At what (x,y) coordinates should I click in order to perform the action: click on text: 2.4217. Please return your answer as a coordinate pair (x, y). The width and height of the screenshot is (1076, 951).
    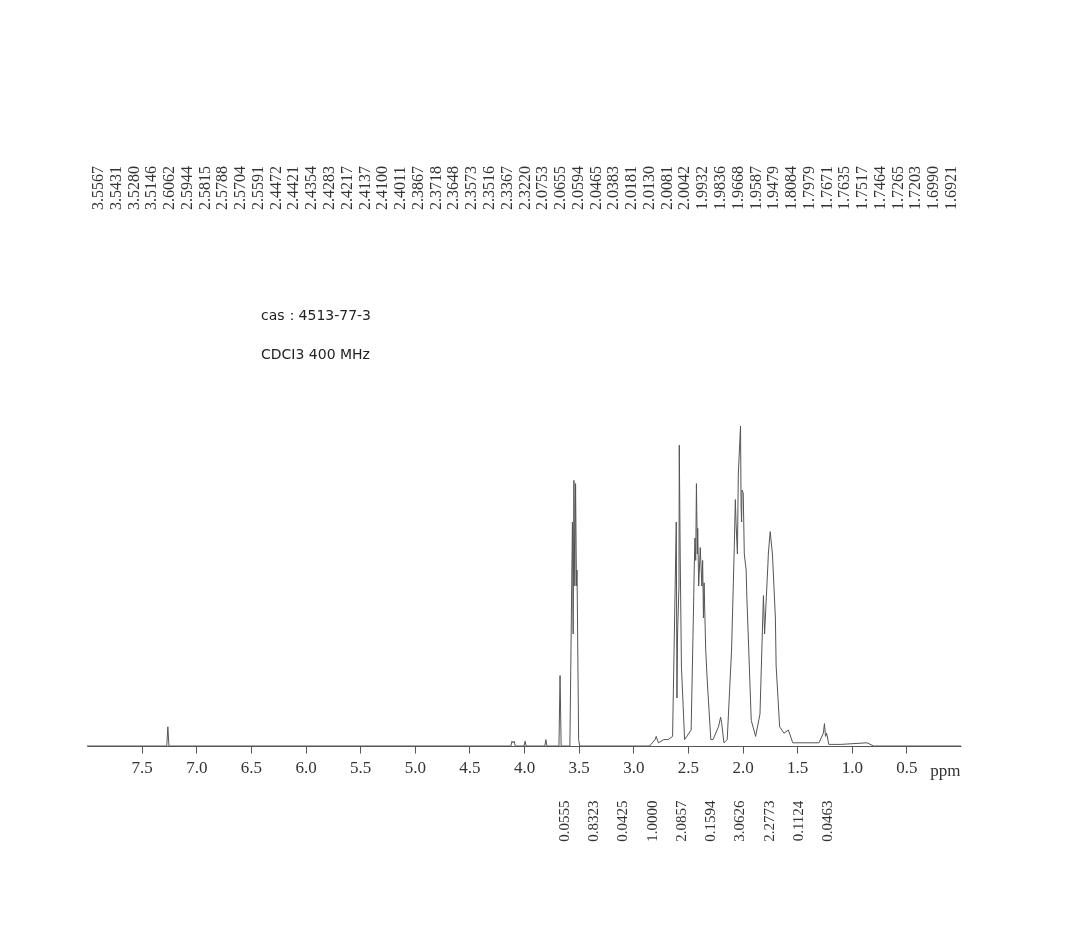
    Looking at the image, I should click on (346, 188).